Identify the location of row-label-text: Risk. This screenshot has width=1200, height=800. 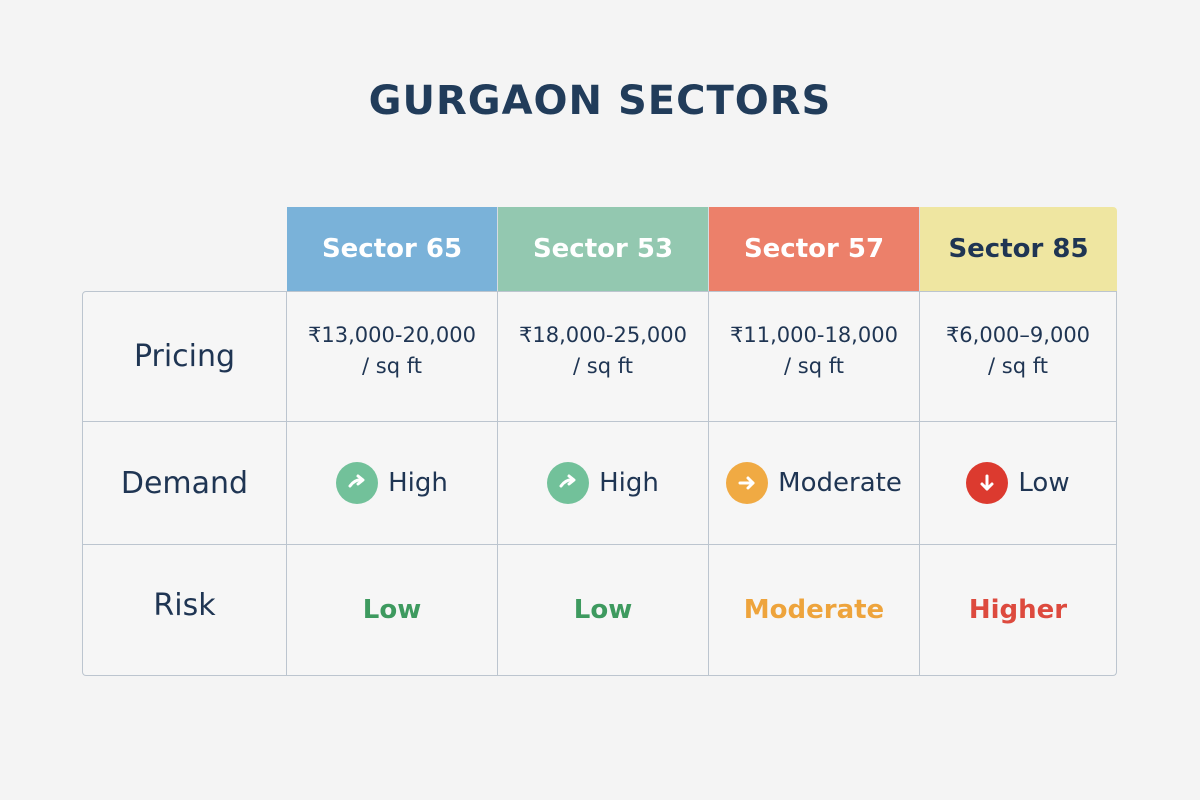
(184, 605).